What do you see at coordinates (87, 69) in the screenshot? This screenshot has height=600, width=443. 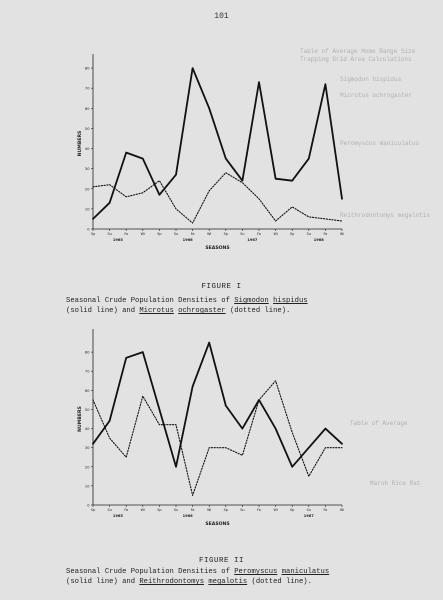 I see `figure-1-y-tick-label: 80` at bounding box center [87, 69].